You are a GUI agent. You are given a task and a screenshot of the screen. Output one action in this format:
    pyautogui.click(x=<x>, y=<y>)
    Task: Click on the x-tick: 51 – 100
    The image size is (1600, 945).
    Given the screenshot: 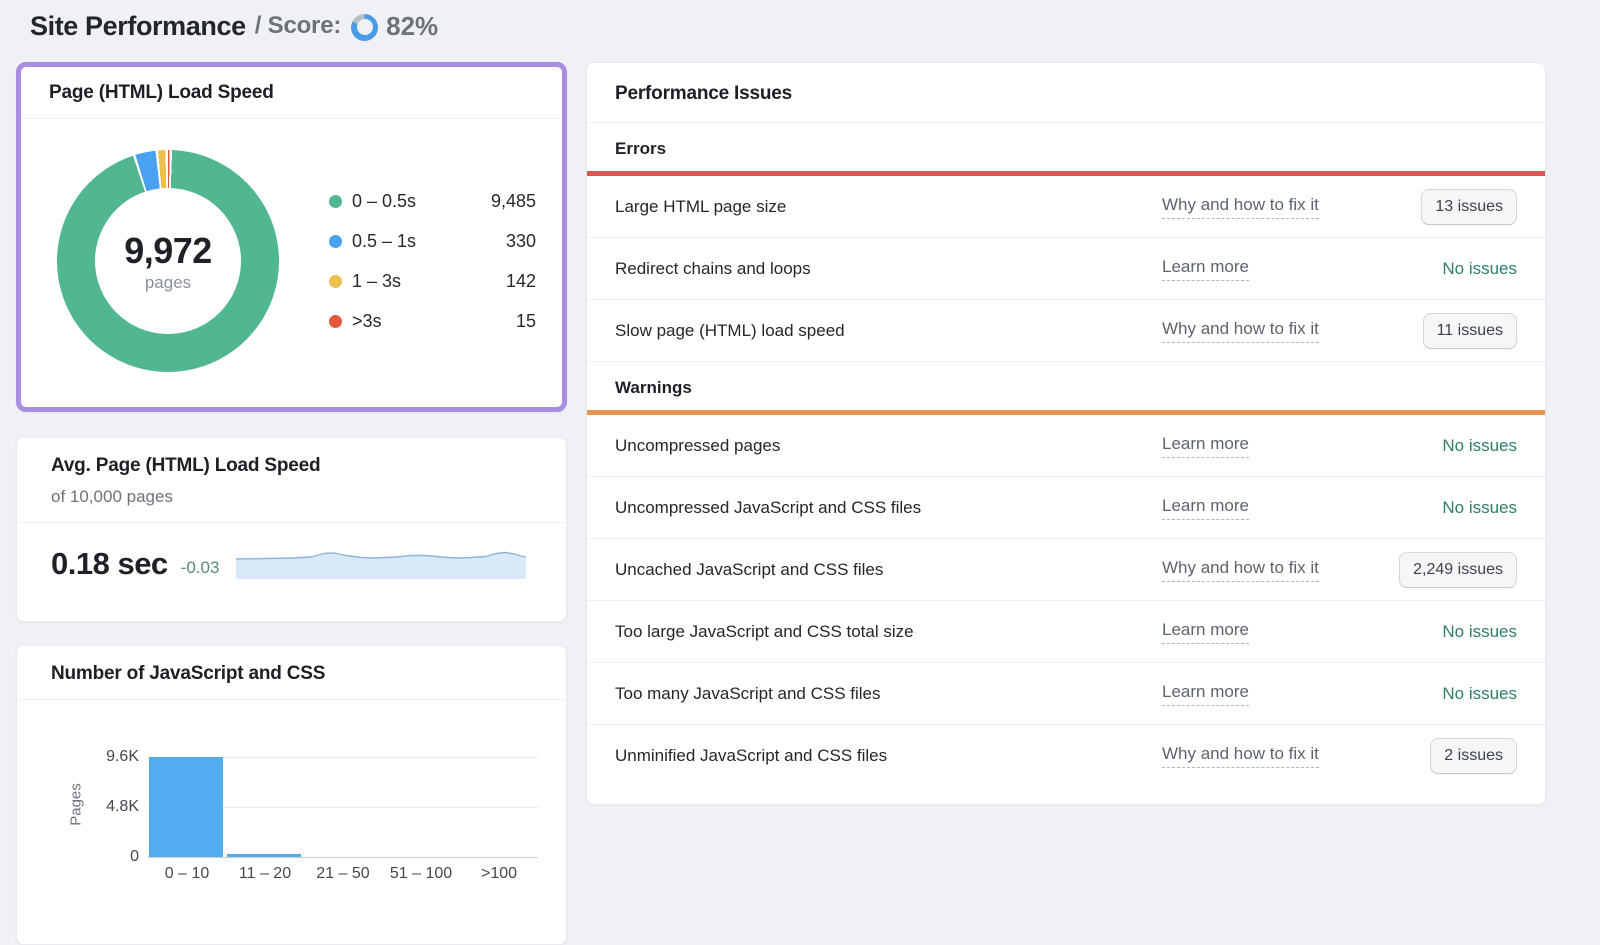 What is the action you would take?
    pyautogui.click(x=421, y=873)
    